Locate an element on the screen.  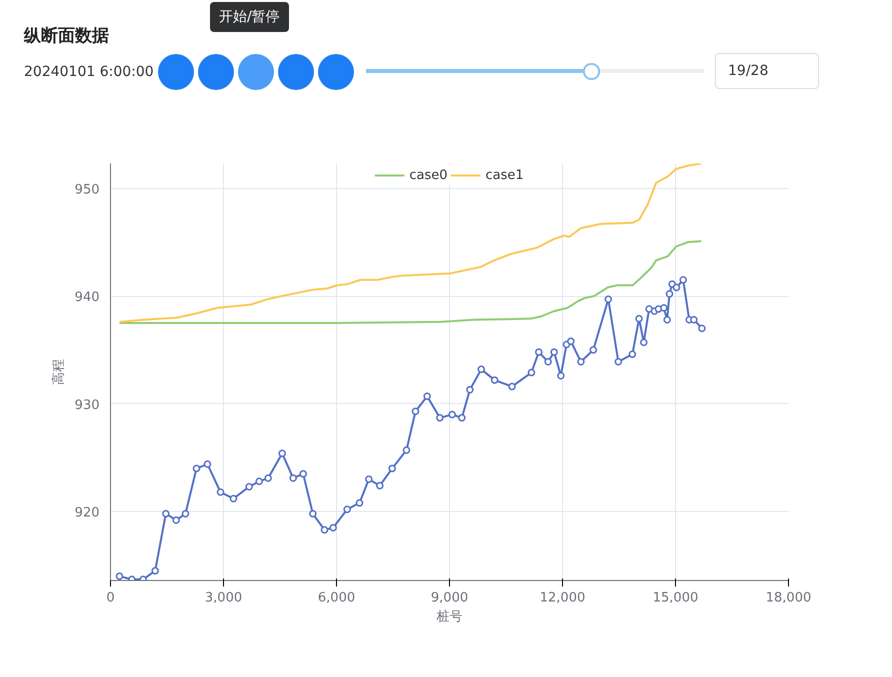
x-tick-label: 3,000 is located at coordinates (223, 598).